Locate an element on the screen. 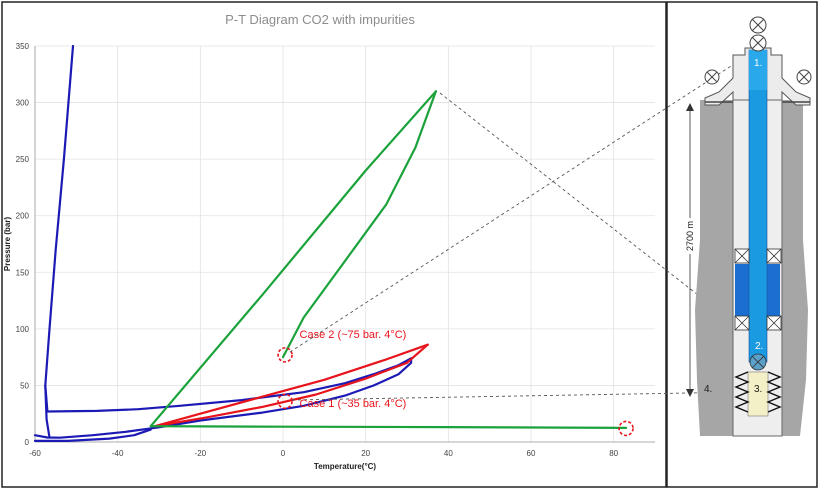 The image size is (819, 495). case-markers is located at coordinates (455, 392).